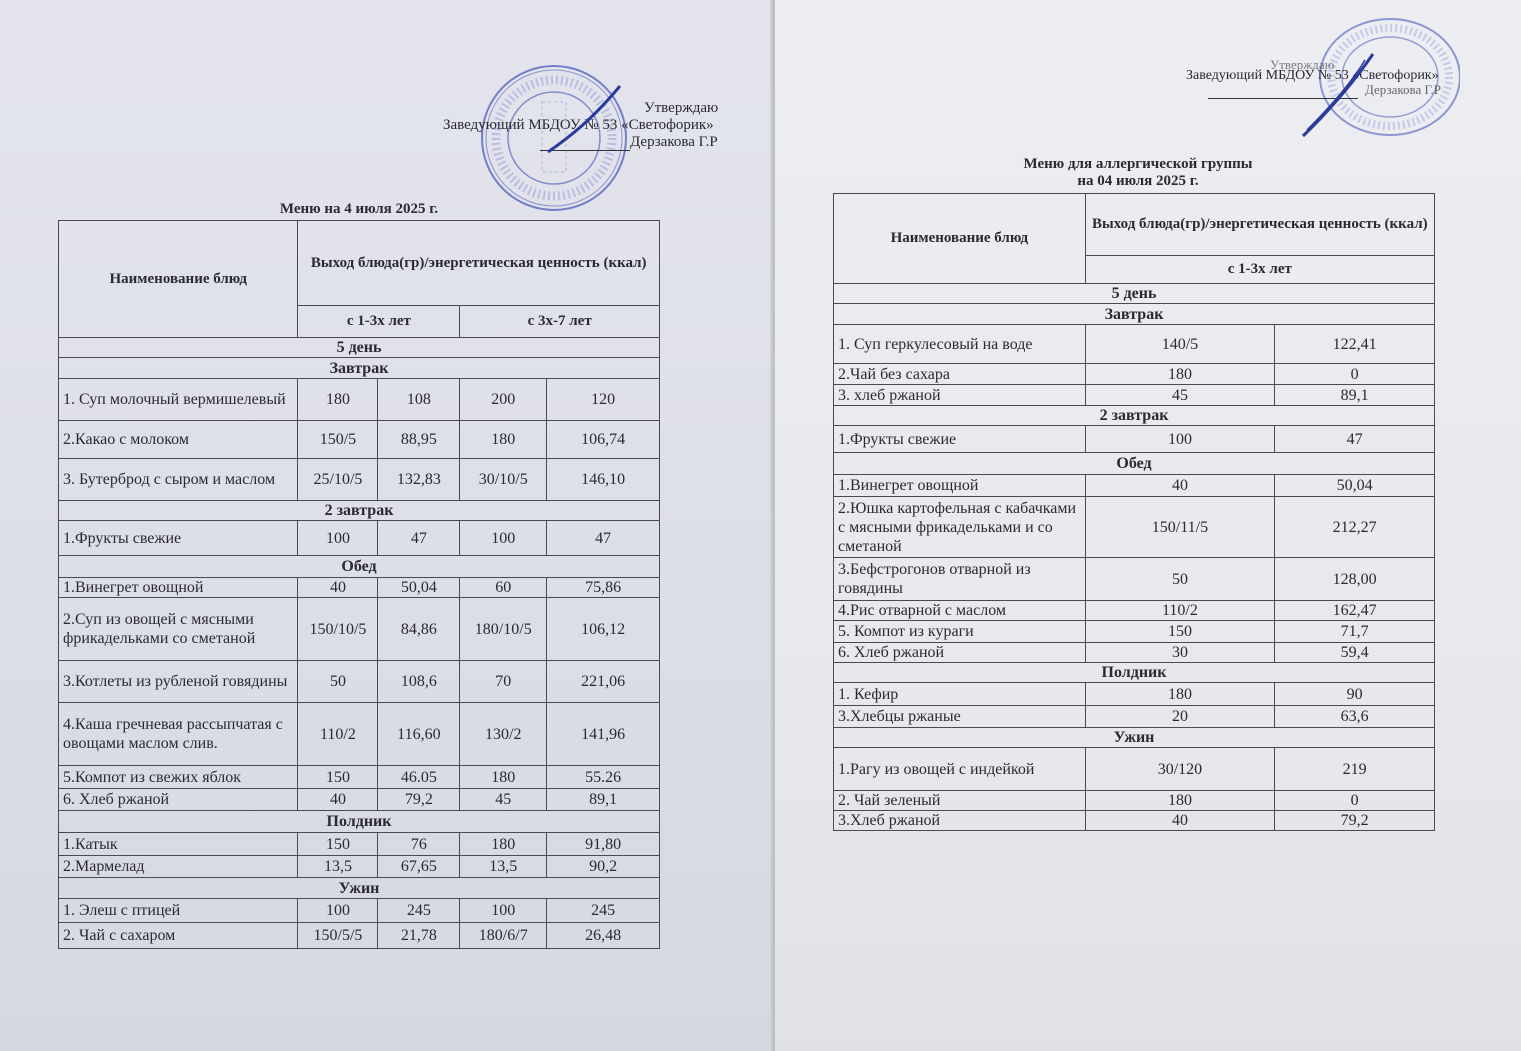 The image size is (1521, 1051). What do you see at coordinates (1134, 672) in the screenshot?
I see `meal-section-label: Полдник` at bounding box center [1134, 672].